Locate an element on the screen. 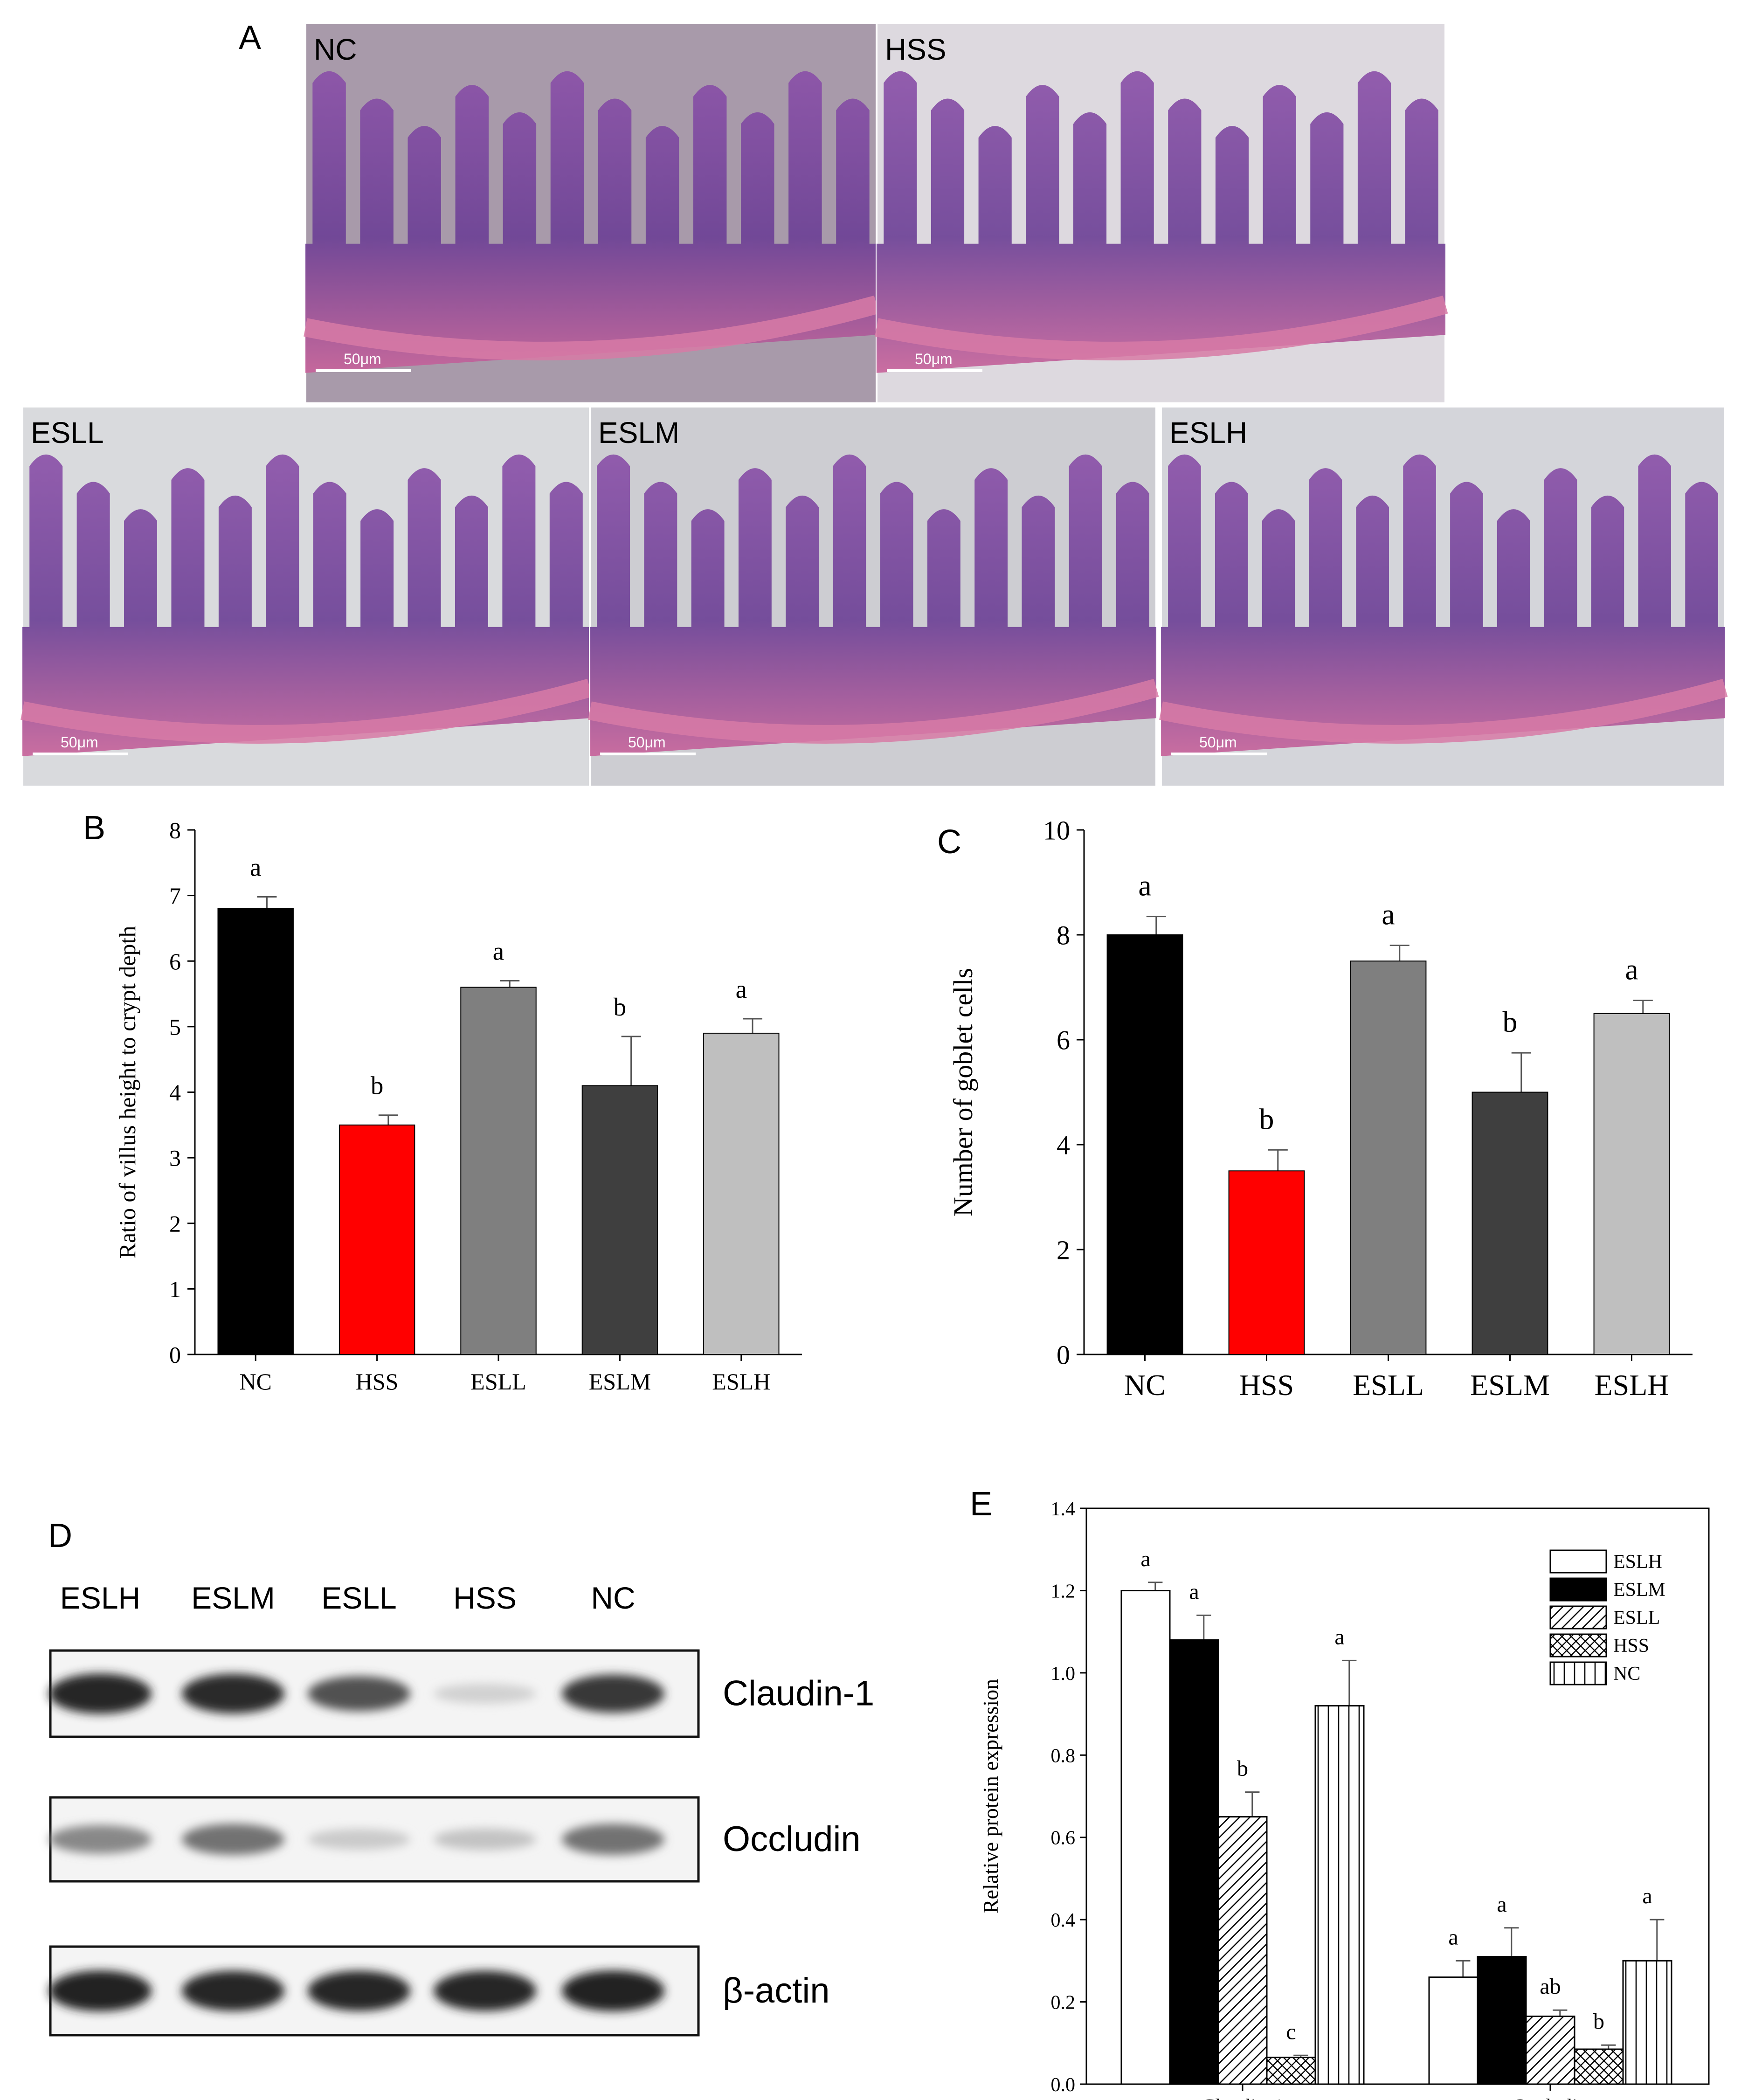  y-tick-label: 0.4 is located at coordinates (1063, 1921).